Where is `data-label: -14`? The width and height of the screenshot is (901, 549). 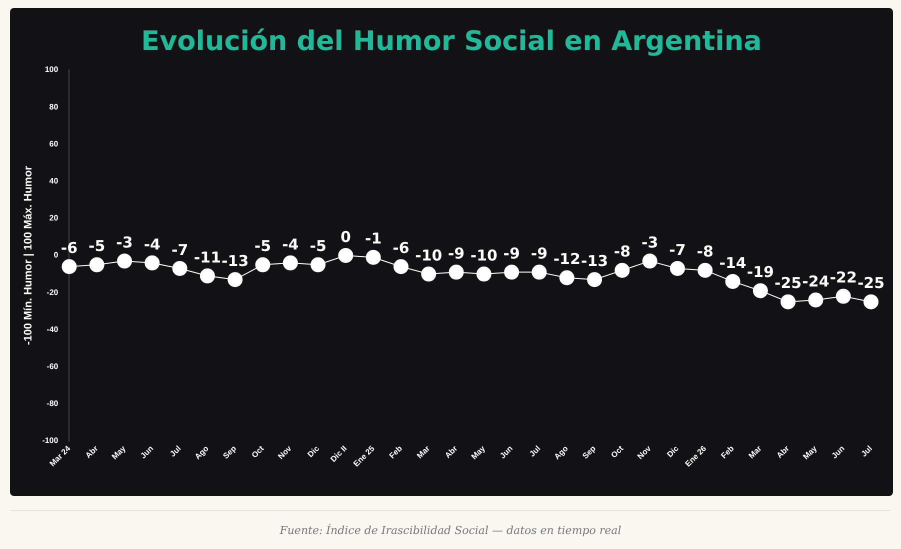 data-label: -14 is located at coordinates (732, 263).